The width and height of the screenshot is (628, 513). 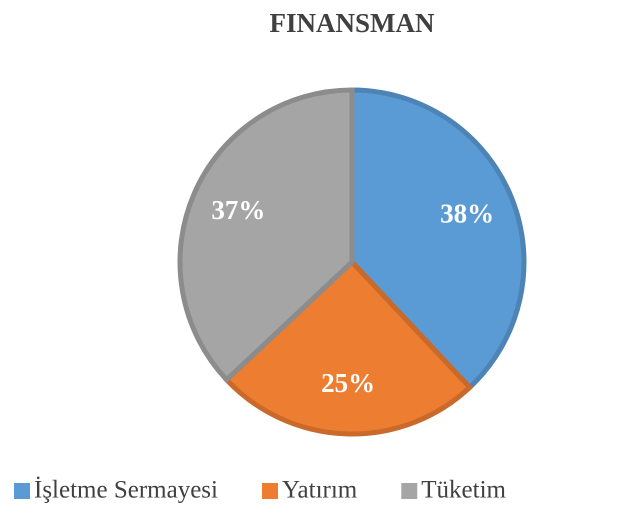 What do you see at coordinates (348, 347) in the screenshot?
I see `pie-slice` at bounding box center [348, 347].